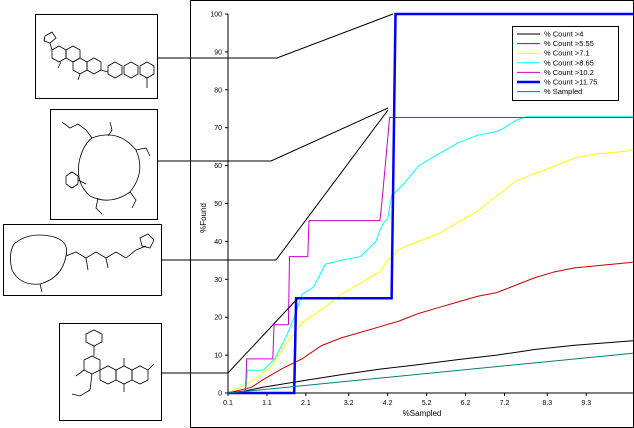 The image size is (634, 428). What do you see at coordinates (563, 91) in the screenshot?
I see `legend-label: % Sampled` at bounding box center [563, 91].